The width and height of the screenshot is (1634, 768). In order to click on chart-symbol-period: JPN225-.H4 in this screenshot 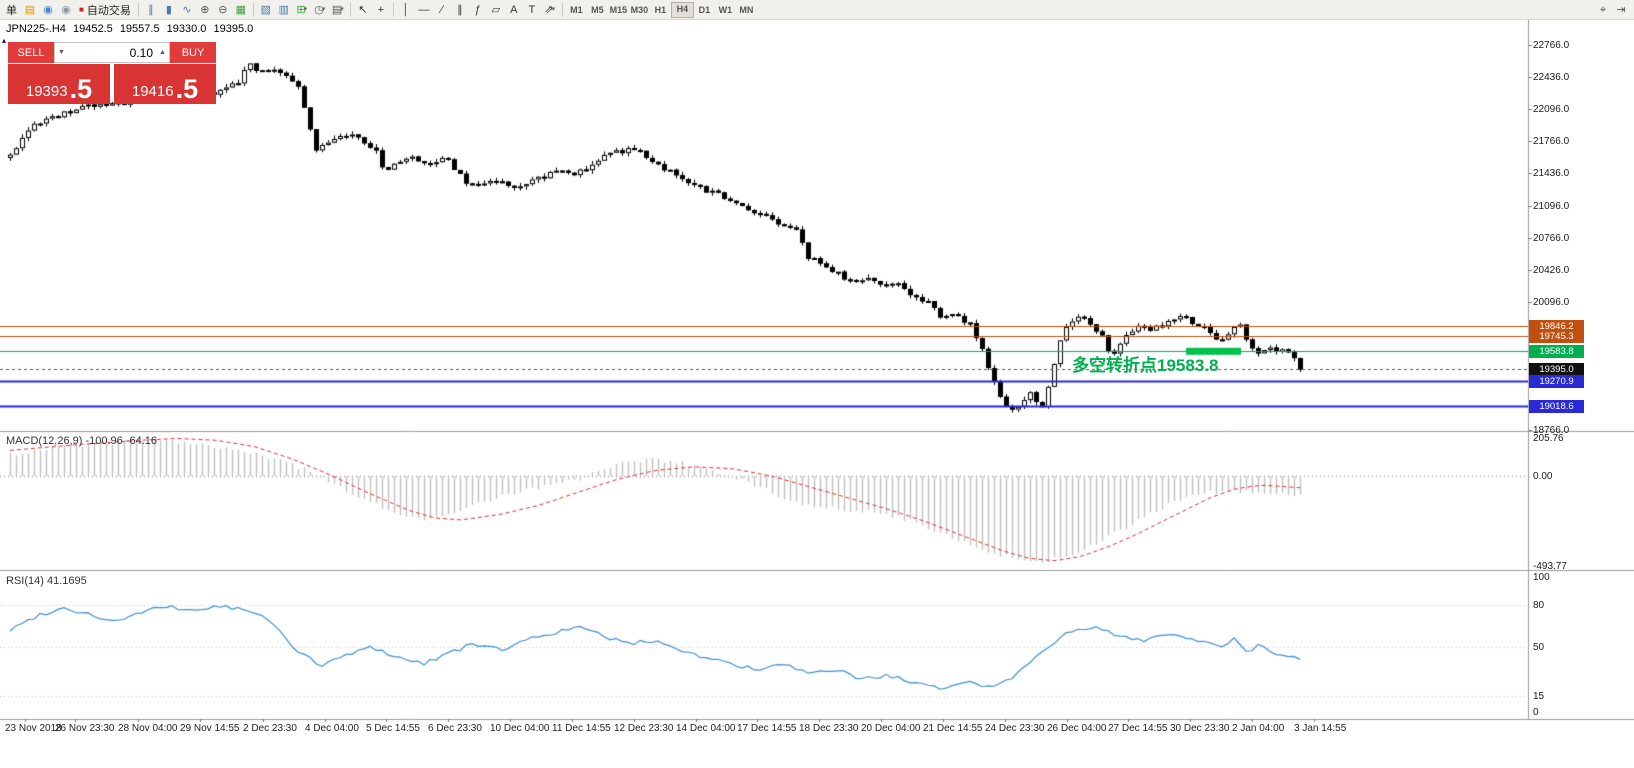, I will do `click(36, 29)`.